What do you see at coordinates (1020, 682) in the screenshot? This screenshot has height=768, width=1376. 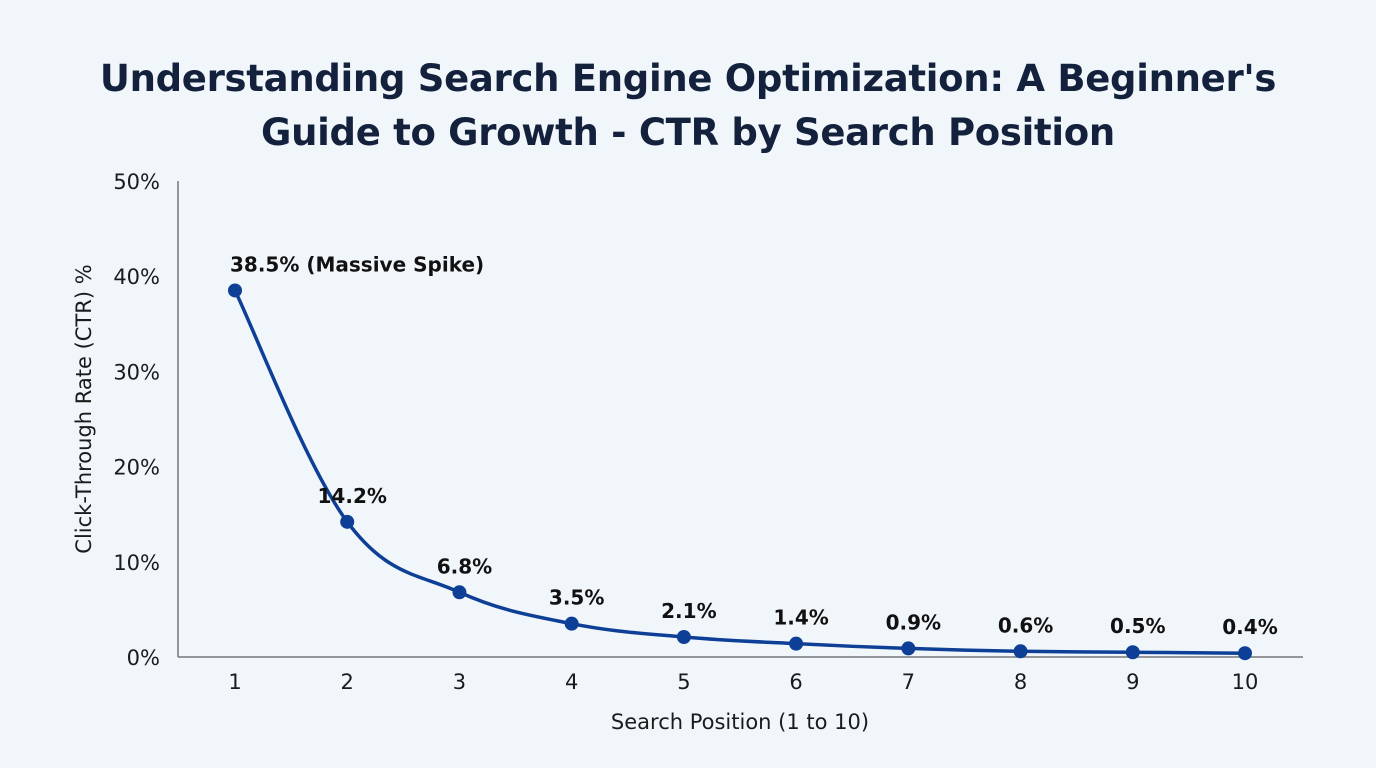 I see `x-tick-label: 8` at bounding box center [1020, 682].